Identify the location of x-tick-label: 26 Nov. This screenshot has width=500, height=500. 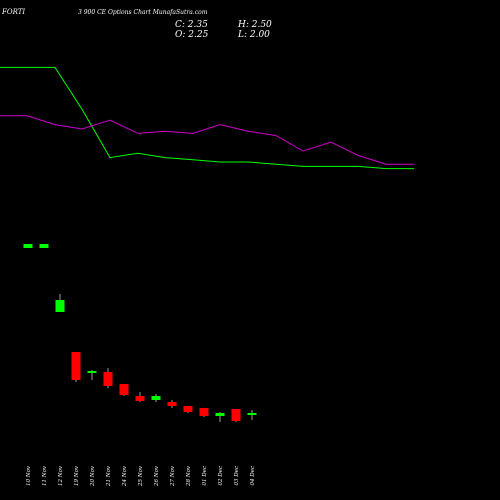
(157, 476).